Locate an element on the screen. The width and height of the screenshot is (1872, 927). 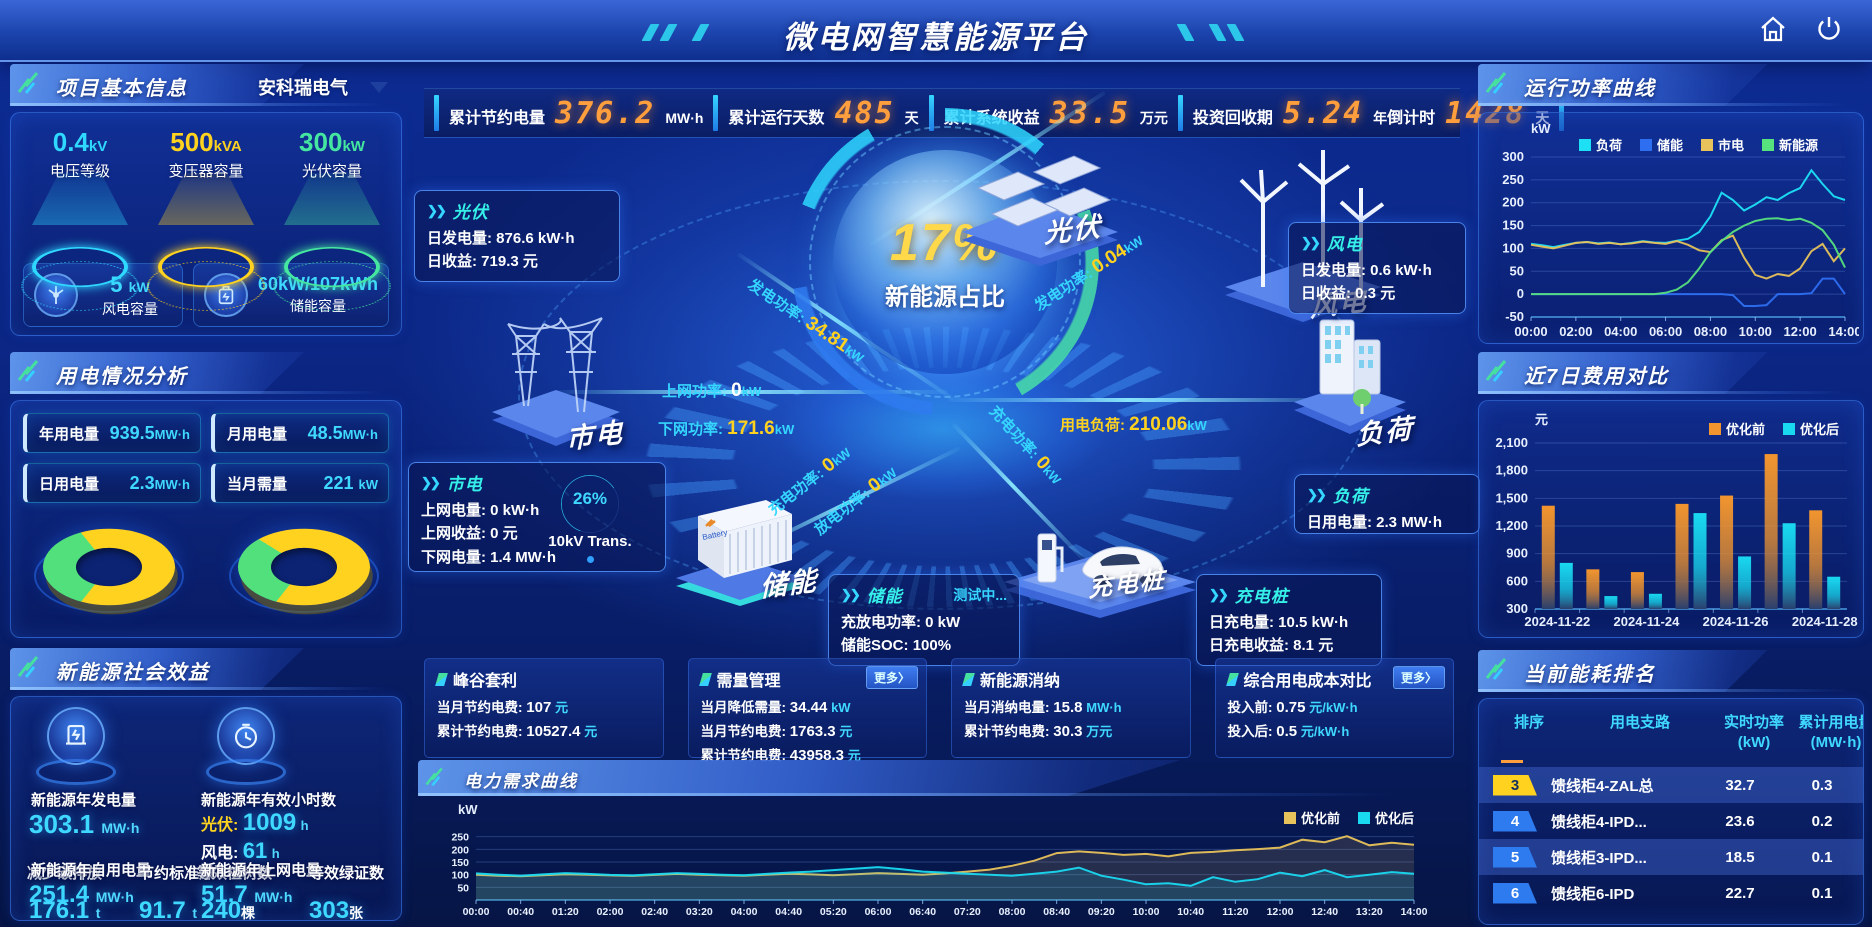
header: 微电网智慧能源平台 is located at coordinates (936, 31).